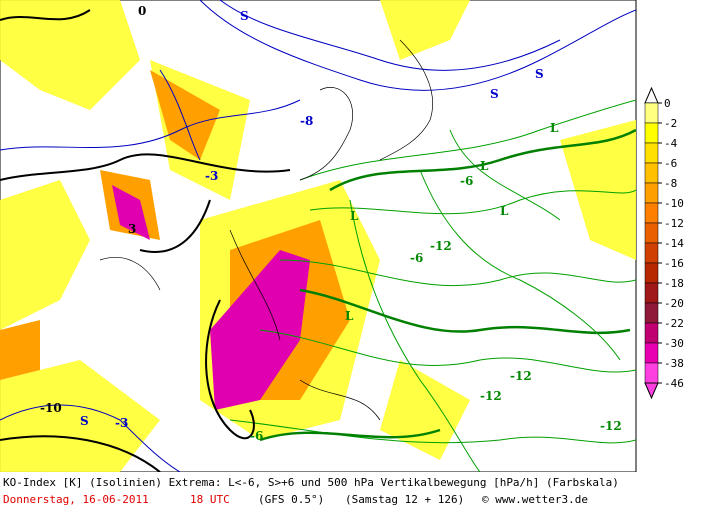 This screenshot has width=704, height=517. I want to click on colorbar: 0 -2 -4 -6 -8 -10 -12 -14 -16 -18 -20 -22 -30 -38 -46, so click(664, 243).